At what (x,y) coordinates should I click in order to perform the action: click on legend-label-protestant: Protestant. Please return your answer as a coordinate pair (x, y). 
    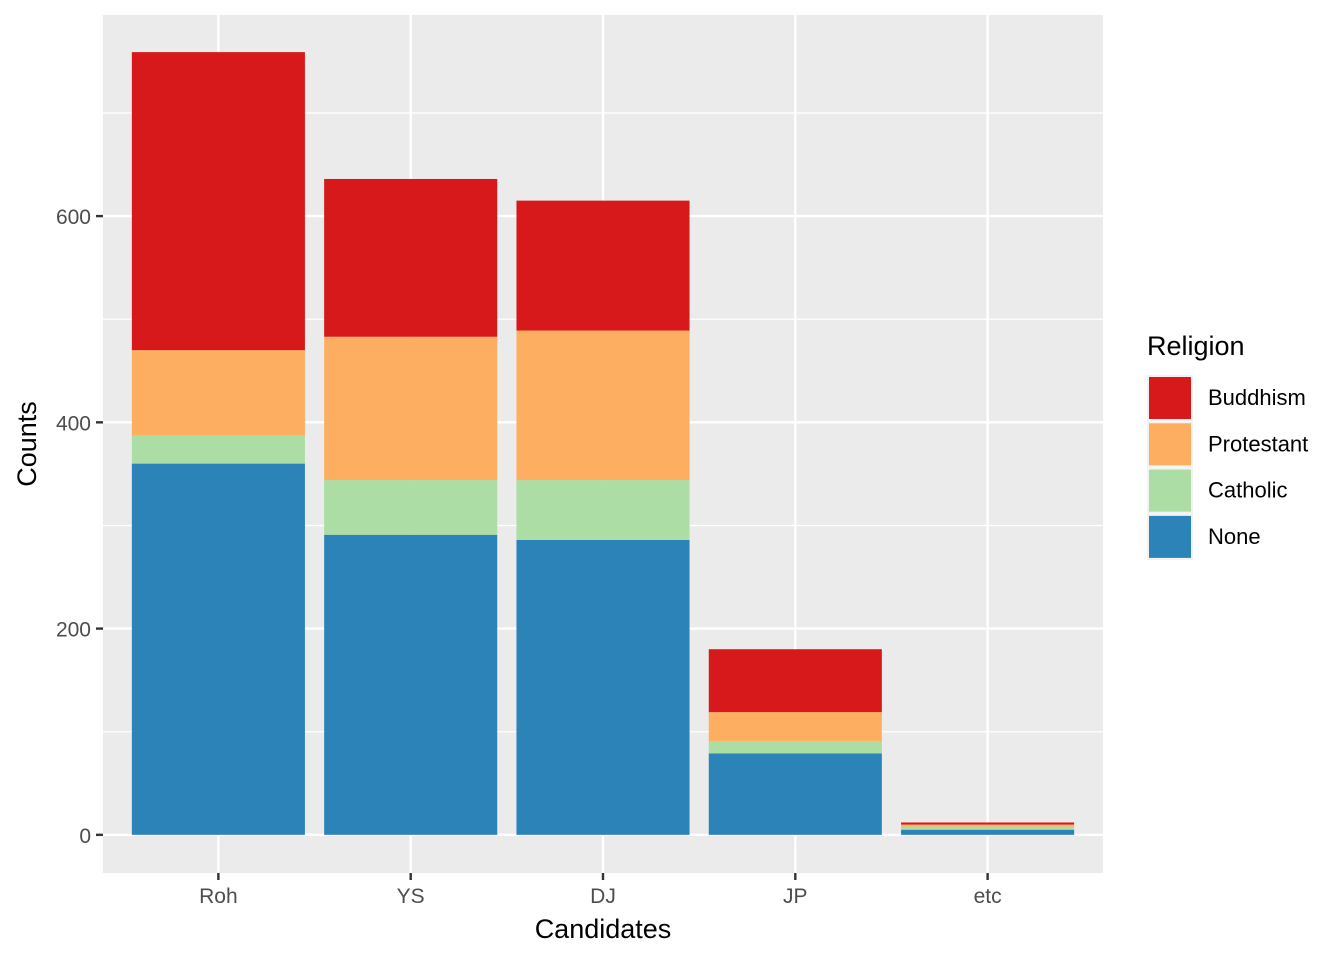
    Looking at the image, I should click on (1258, 443).